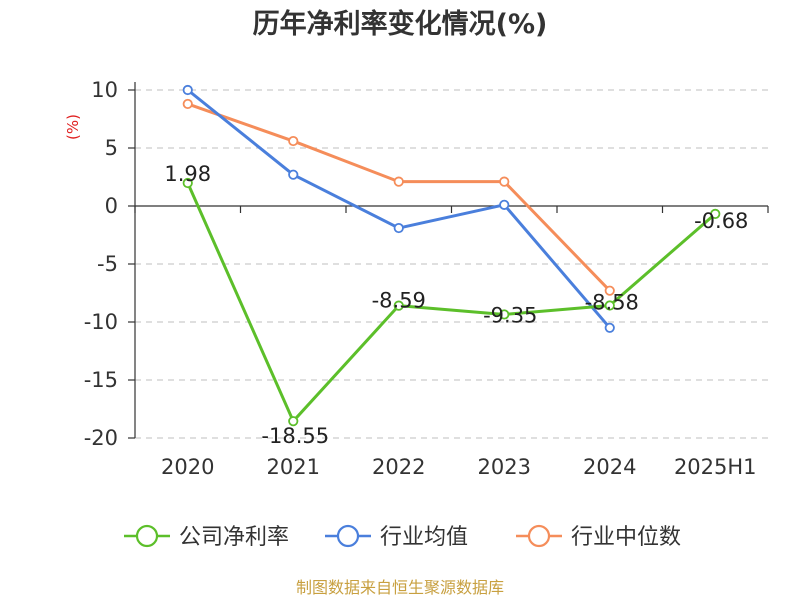  What do you see at coordinates (73, 127) in the screenshot?
I see `y-axis-label: (%)` at bounding box center [73, 127].